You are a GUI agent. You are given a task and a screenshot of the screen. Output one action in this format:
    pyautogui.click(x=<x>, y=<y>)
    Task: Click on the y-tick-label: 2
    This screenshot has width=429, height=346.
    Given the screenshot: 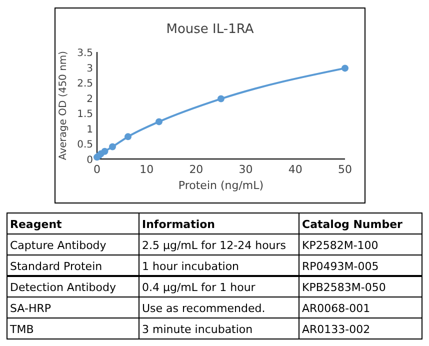 What is the action you would take?
    pyautogui.click(x=89, y=99)
    